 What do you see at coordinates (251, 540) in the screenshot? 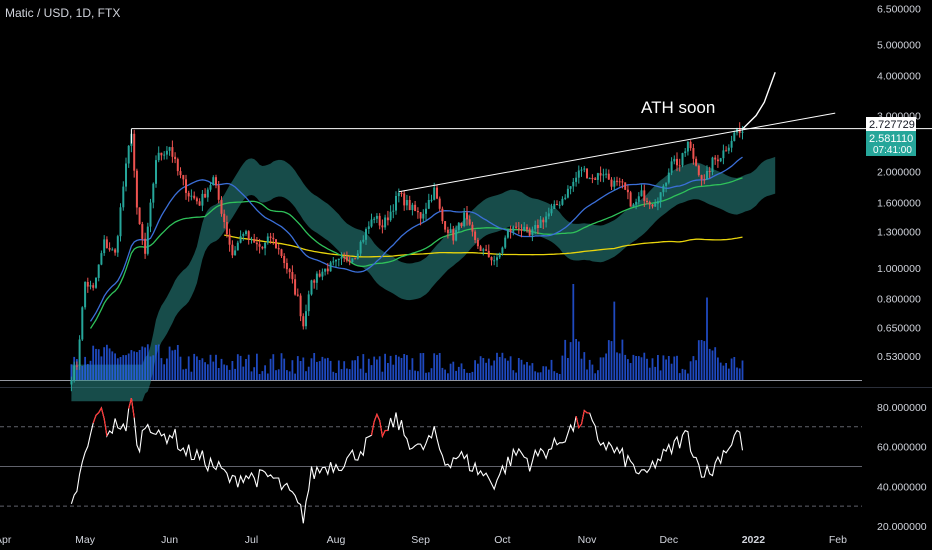
I see `time-tick-label: Jul` at bounding box center [251, 540].